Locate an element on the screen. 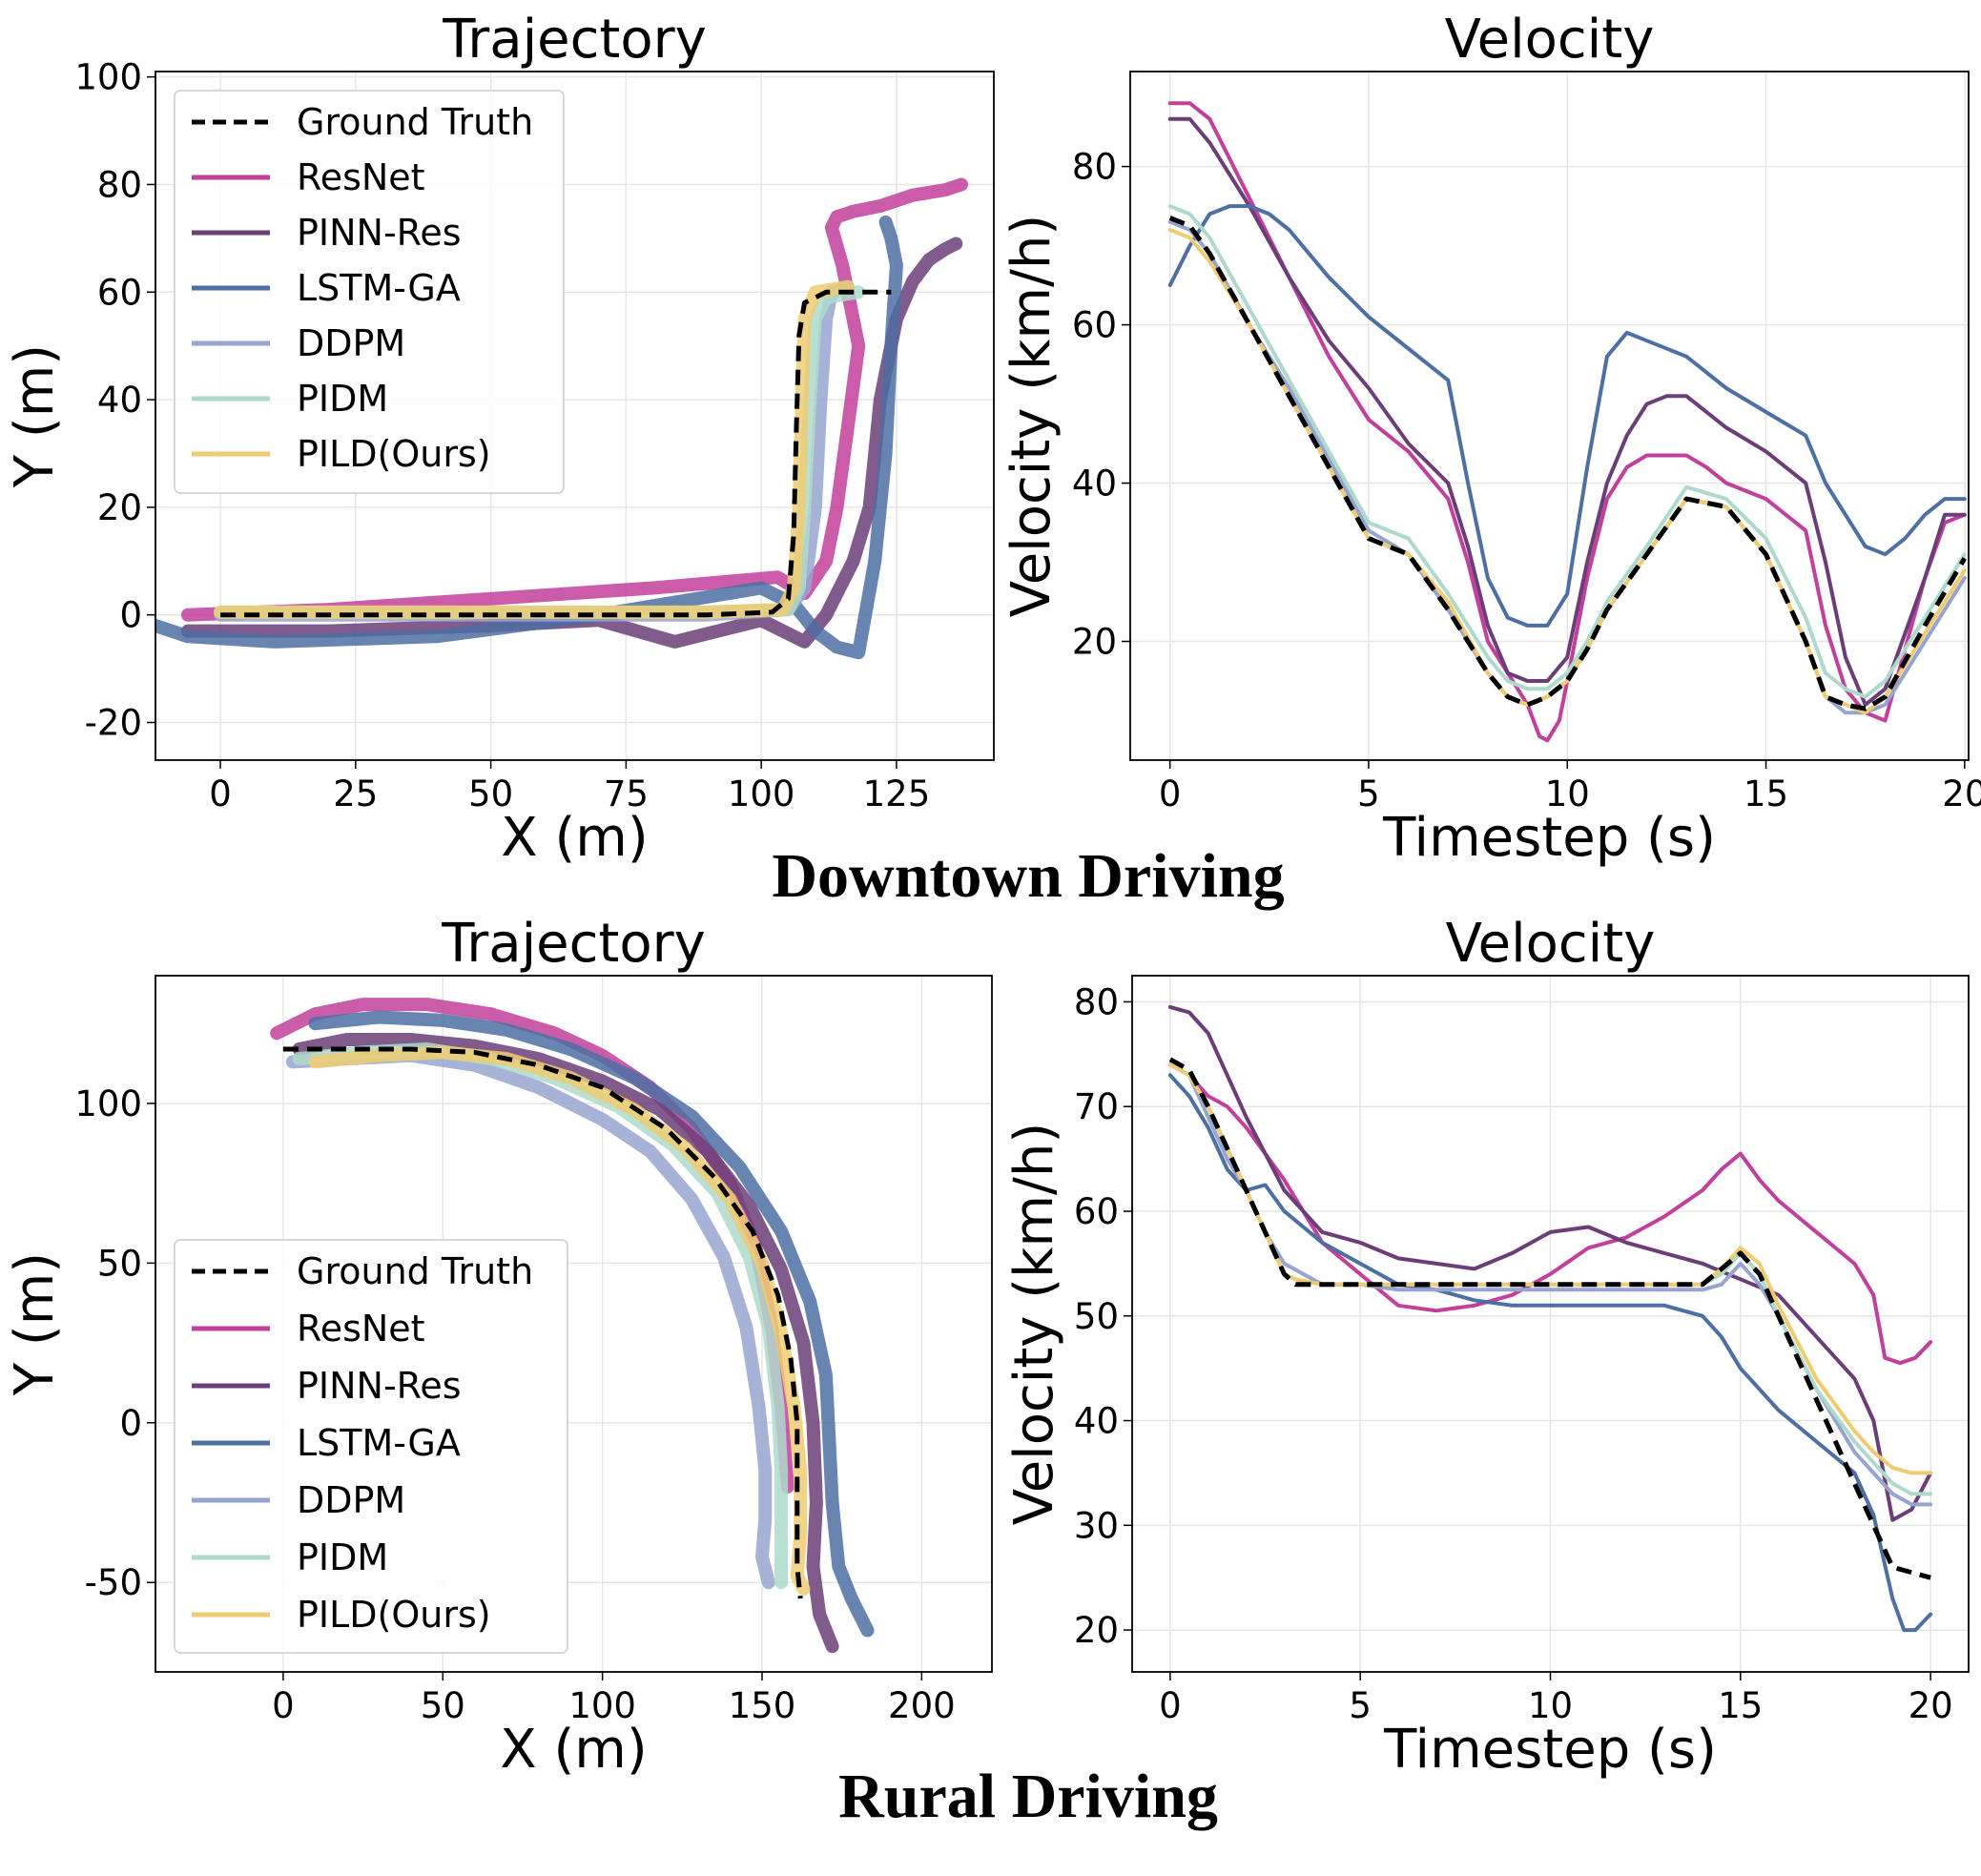 Image resolution: width=1981 pixels, height=1876 pixels. x-tick-label: 150 is located at coordinates (762, 1705).